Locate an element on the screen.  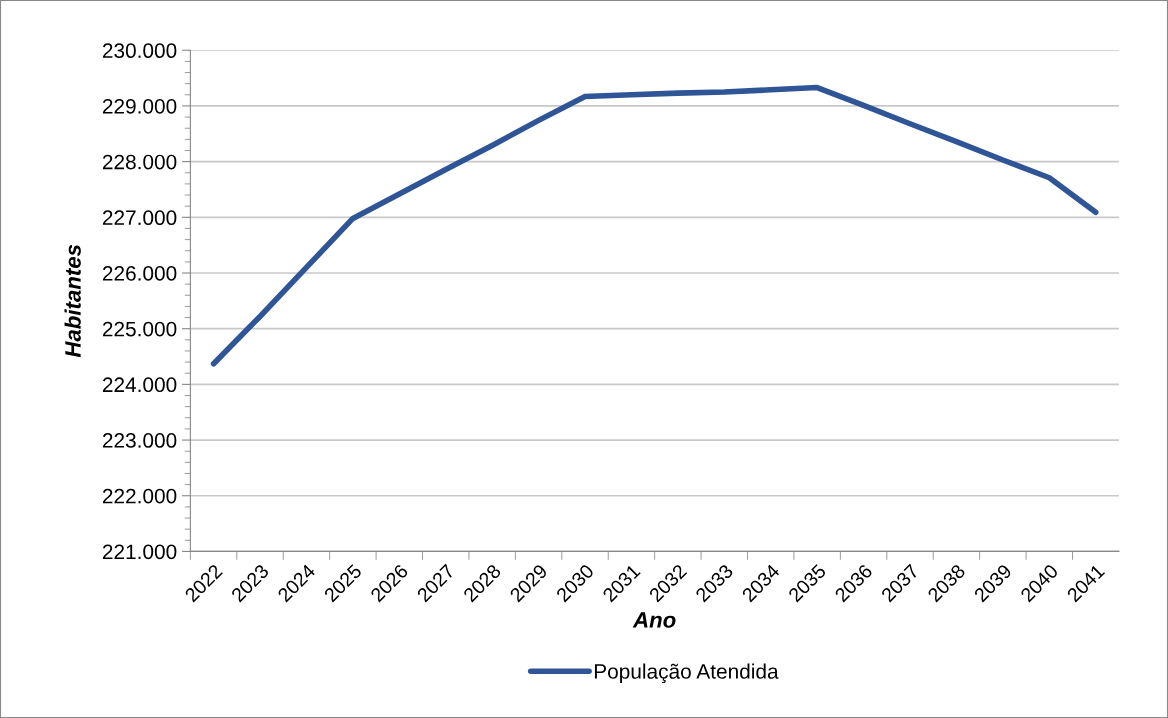
y-tick-label: 227.000 is located at coordinates (139, 218).